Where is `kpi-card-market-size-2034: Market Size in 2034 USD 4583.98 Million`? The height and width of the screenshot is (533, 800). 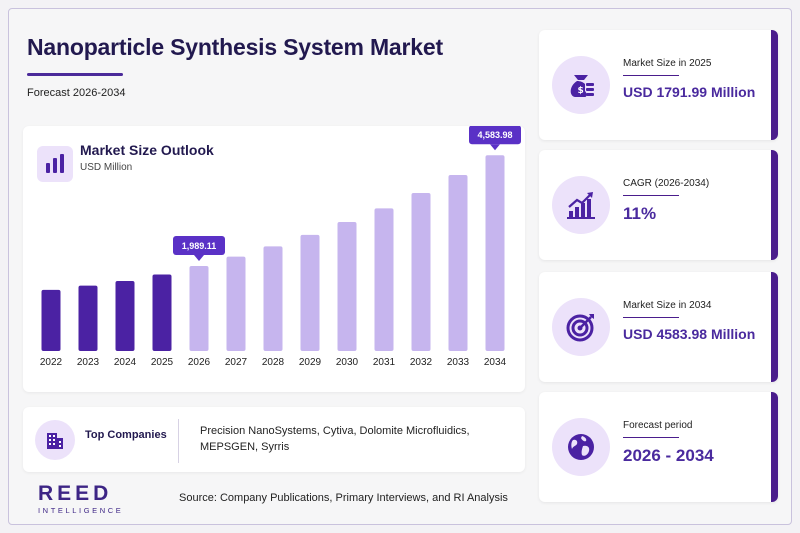 kpi-card-market-size-2034: Market Size in 2034 USD 4583.98 Million is located at coordinates (658, 327).